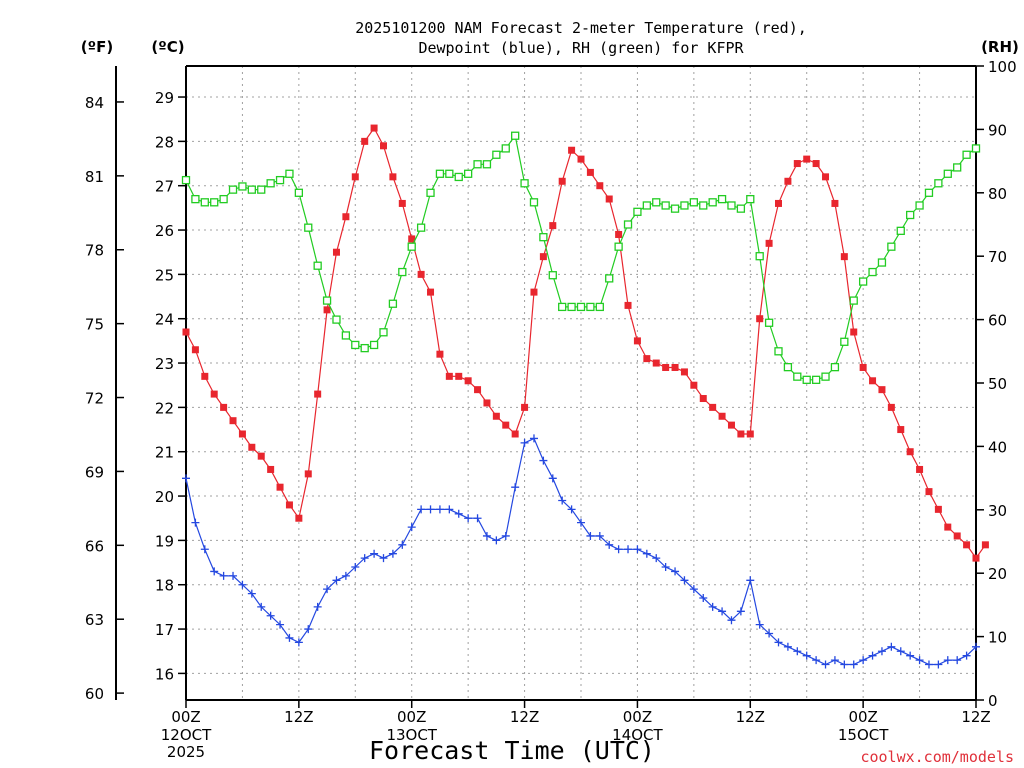  What do you see at coordinates (411, 735) in the screenshot?
I see `x-tick-date-label: 13OCT` at bounding box center [411, 735].